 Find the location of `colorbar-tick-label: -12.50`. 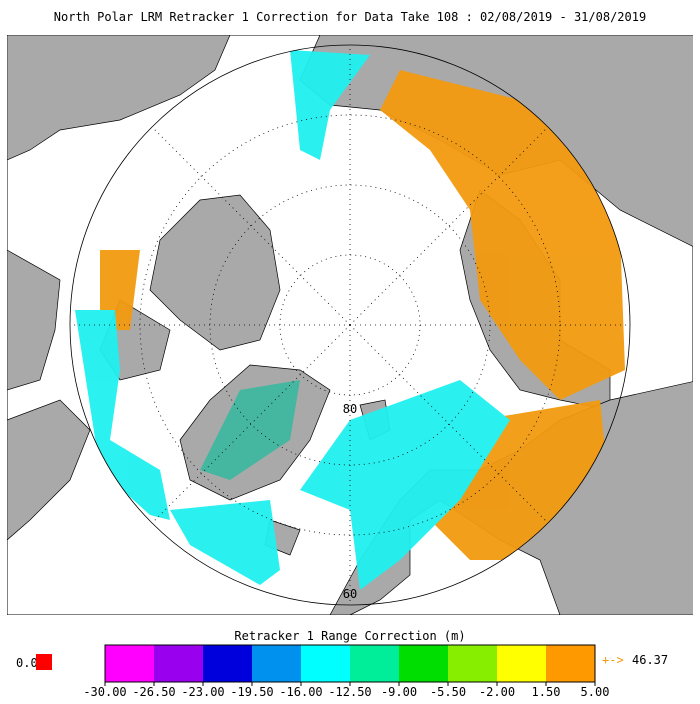

colorbar-tick-label: -12.50 is located at coordinates (349, 692).